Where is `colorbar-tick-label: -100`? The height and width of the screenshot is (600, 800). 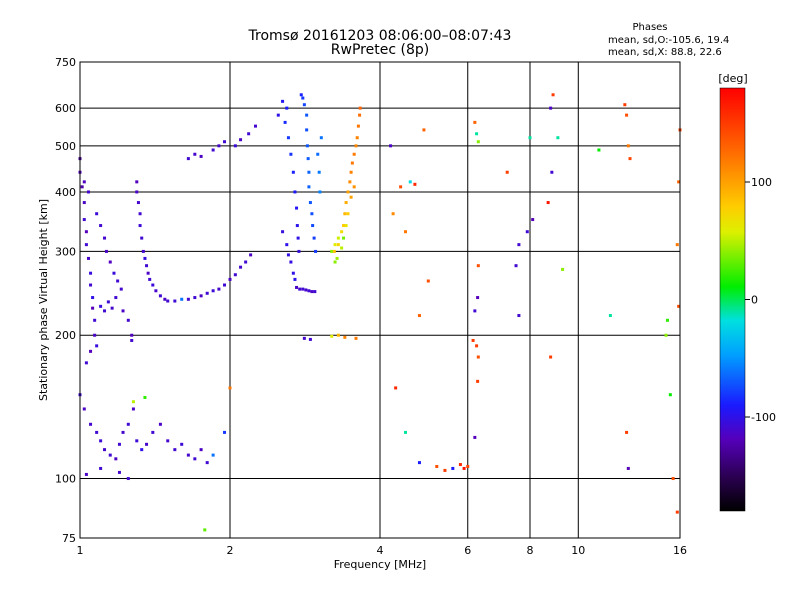 colorbar-tick-label: -100 is located at coordinates (763, 417).